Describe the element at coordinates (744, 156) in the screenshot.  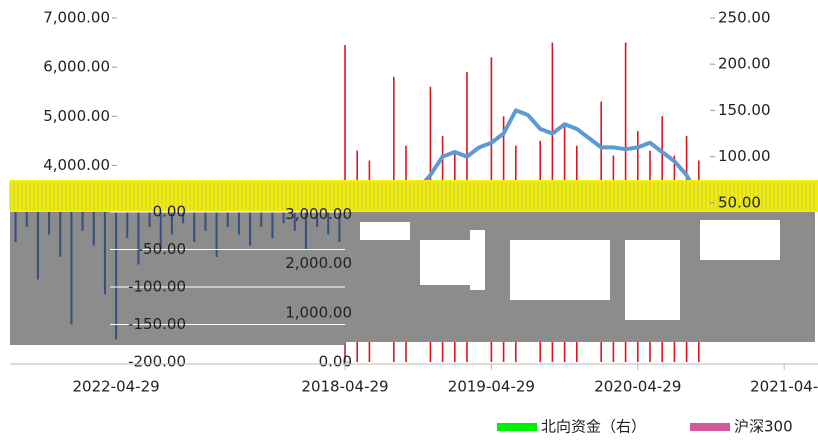
I see `y2-tick-label: 100.00` at that location.